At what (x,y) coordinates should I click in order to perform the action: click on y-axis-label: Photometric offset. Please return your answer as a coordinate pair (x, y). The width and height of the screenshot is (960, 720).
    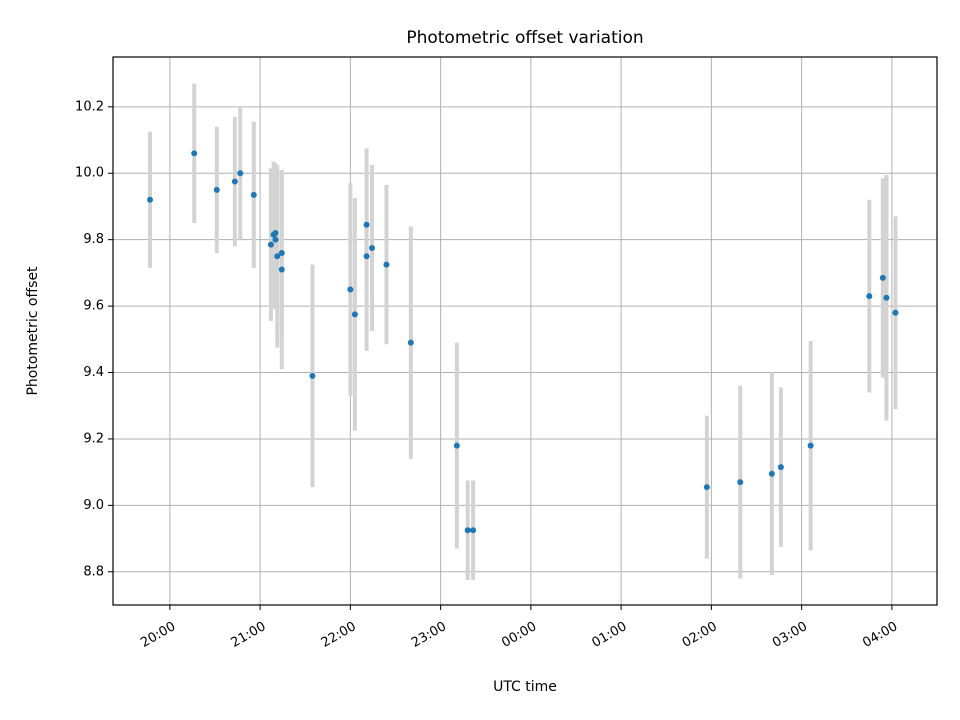
    Looking at the image, I should click on (33, 331).